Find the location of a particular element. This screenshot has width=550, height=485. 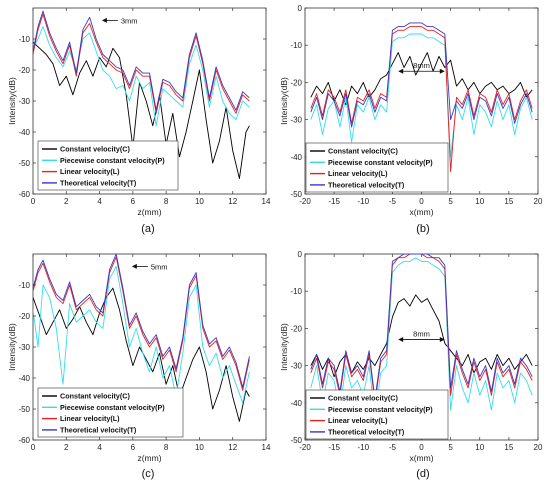

panel-caption: (b) is located at coordinates (422, 229).